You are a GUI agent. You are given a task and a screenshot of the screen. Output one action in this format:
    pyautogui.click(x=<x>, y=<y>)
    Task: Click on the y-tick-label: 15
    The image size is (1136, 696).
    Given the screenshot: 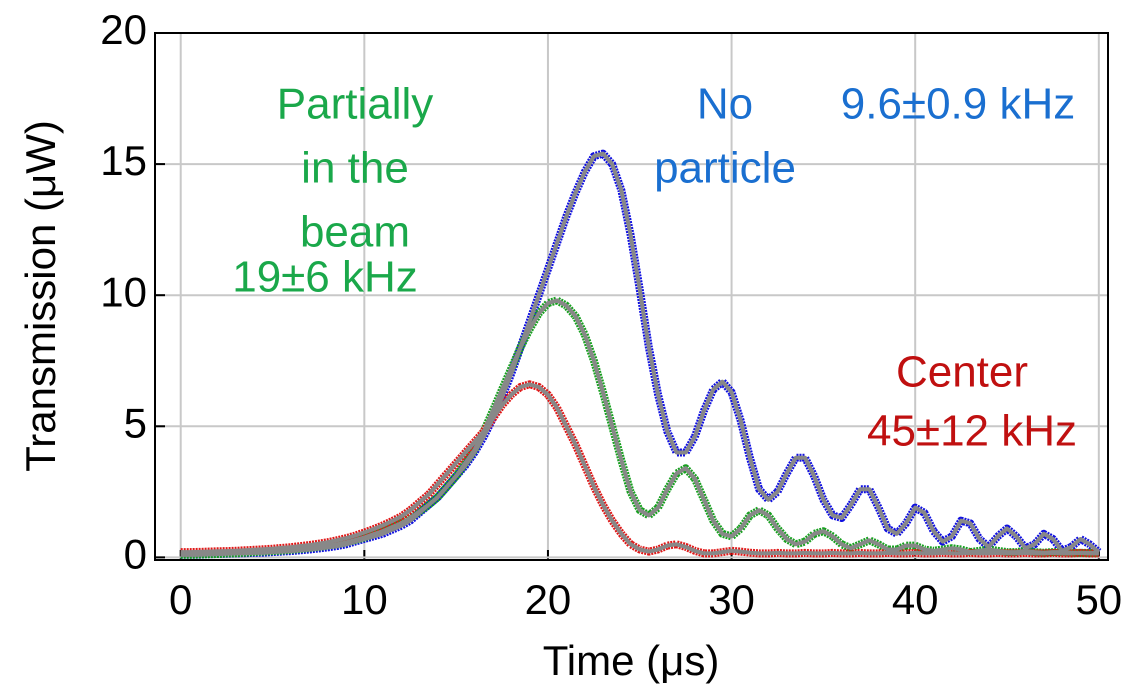 What is the action you would take?
    pyautogui.click(x=123, y=160)
    